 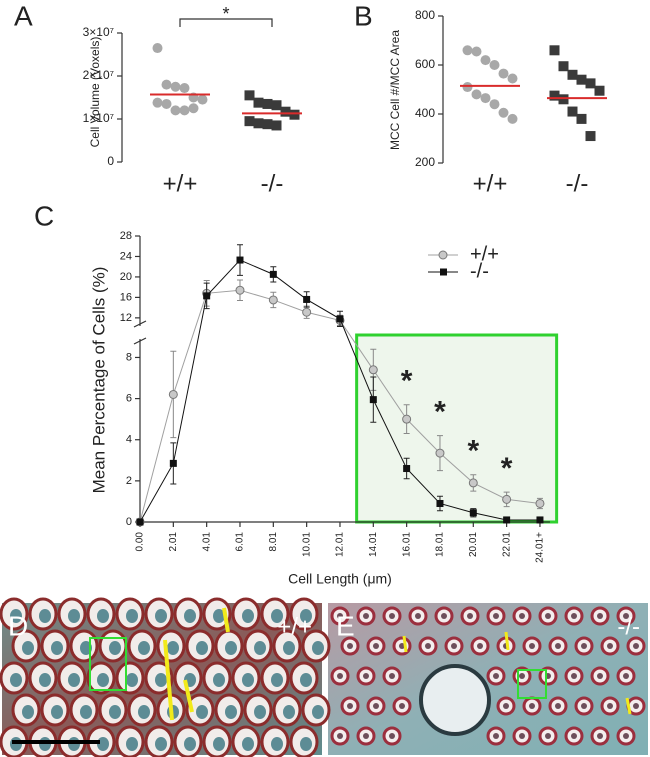 What do you see at coordinates (407, 381) in the screenshot?
I see `significance-mark: *` at bounding box center [407, 381].